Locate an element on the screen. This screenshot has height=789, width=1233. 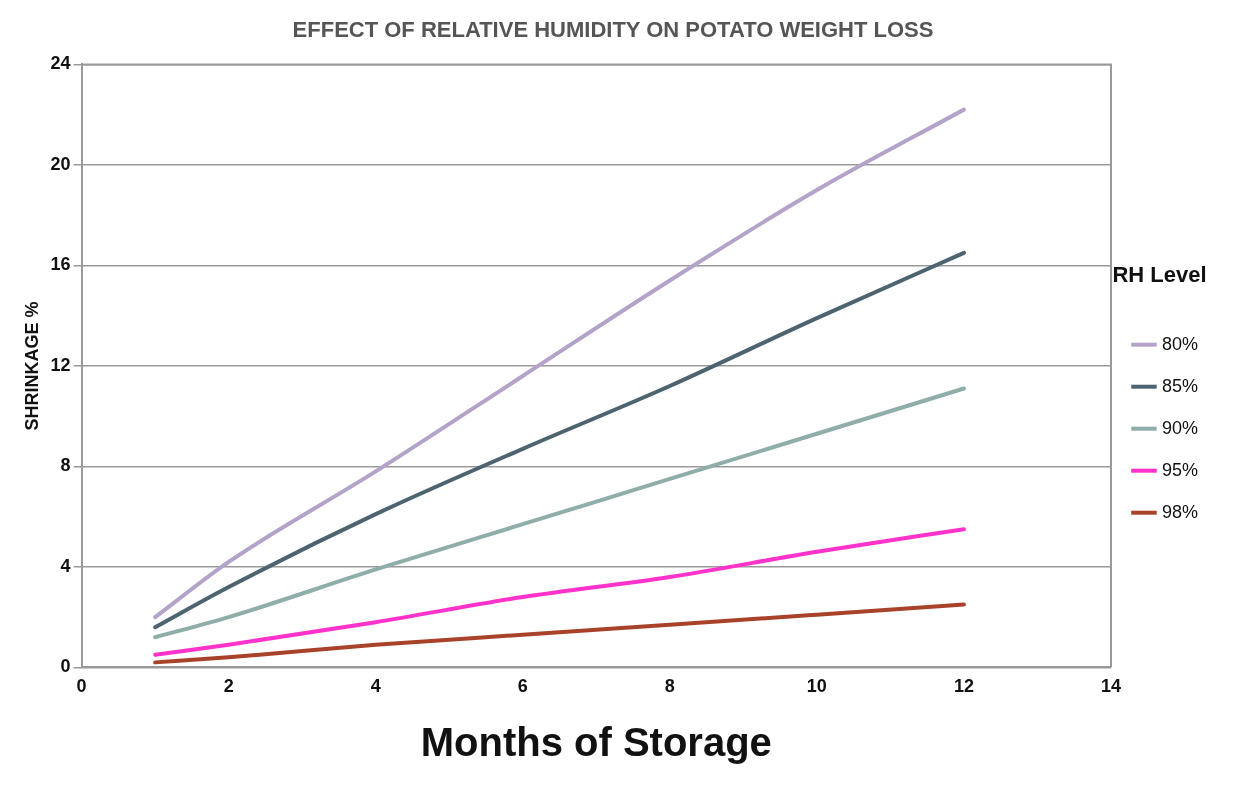
x-tick-label: 0 is located at coordinates (81, 686).